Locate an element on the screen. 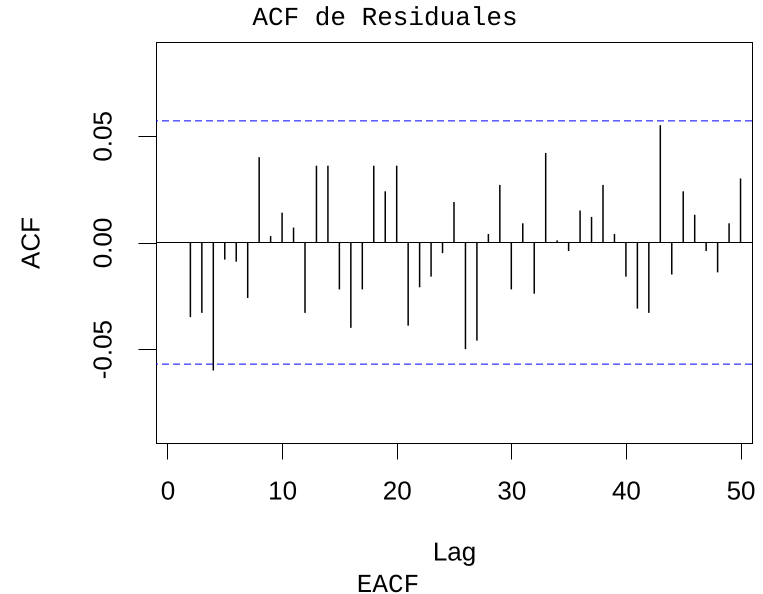 This screenshot has width=763, height=594. x-tick-label: 30 is located at coordinates (511, 491).